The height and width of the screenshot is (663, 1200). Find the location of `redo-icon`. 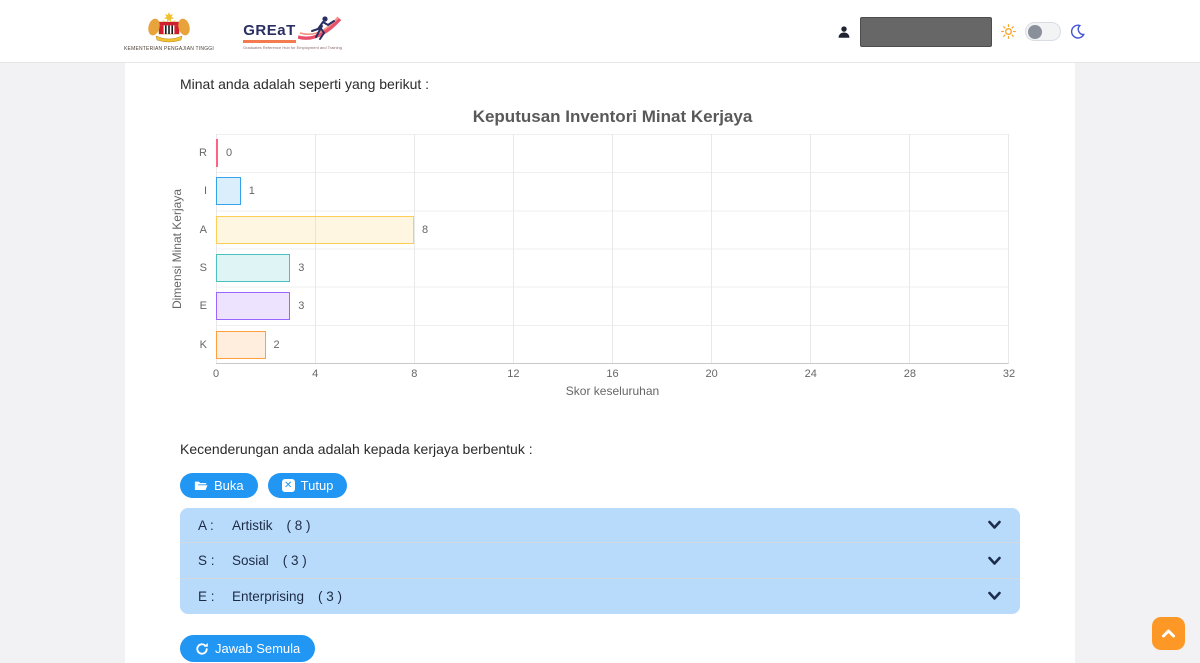

redo-icon is located at coordinates (202, 648).